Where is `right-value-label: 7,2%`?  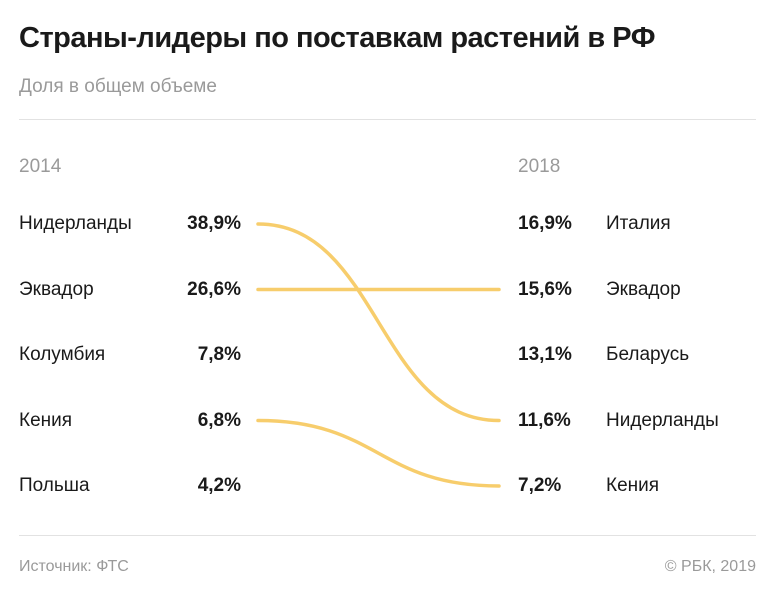
right-value-label: 7,2% is located at coordinates (540, 485).